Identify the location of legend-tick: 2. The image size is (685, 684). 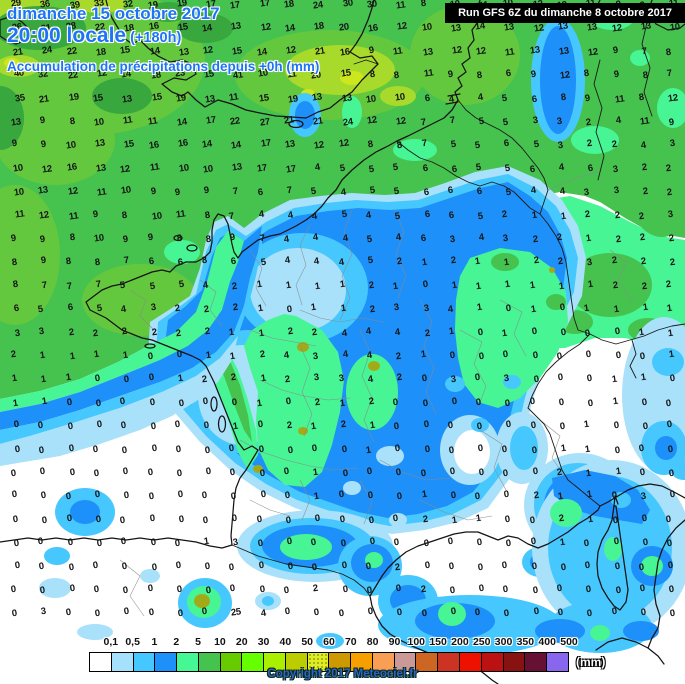
(176, 642).